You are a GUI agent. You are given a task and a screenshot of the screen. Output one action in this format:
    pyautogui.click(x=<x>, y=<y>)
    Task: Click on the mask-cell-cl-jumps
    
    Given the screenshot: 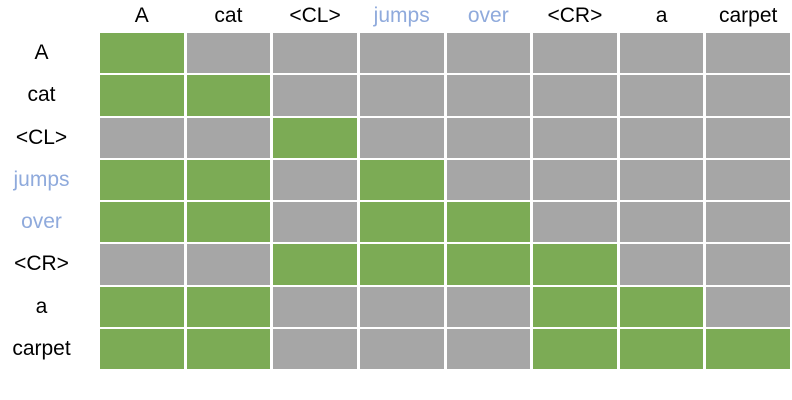 What is the action you would take?
    pyautogui.click(x=401, y=137)
    